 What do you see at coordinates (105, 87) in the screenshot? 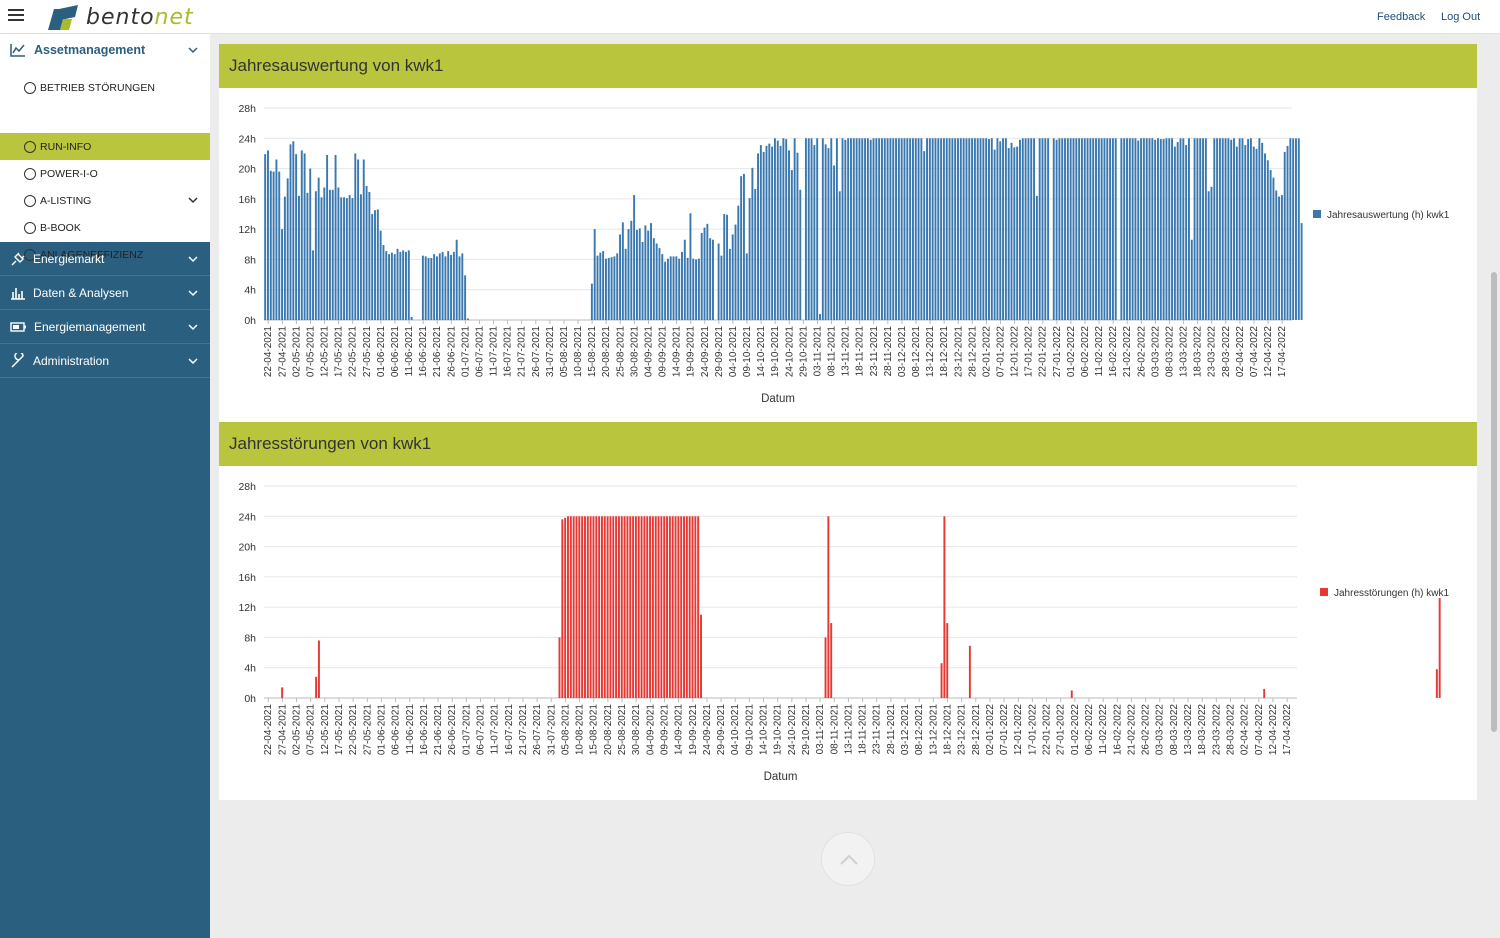
I see `sidebar-item-betrieb-stoerungen: BETRIEB STÖRUNGEN` at bounding box center [105, 87].